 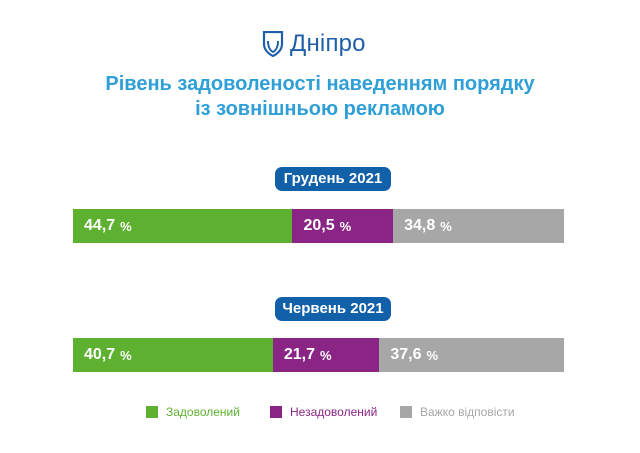 I want to click on legend-label-unsatisfied: Незадоволений, so click(x=334, y=412).